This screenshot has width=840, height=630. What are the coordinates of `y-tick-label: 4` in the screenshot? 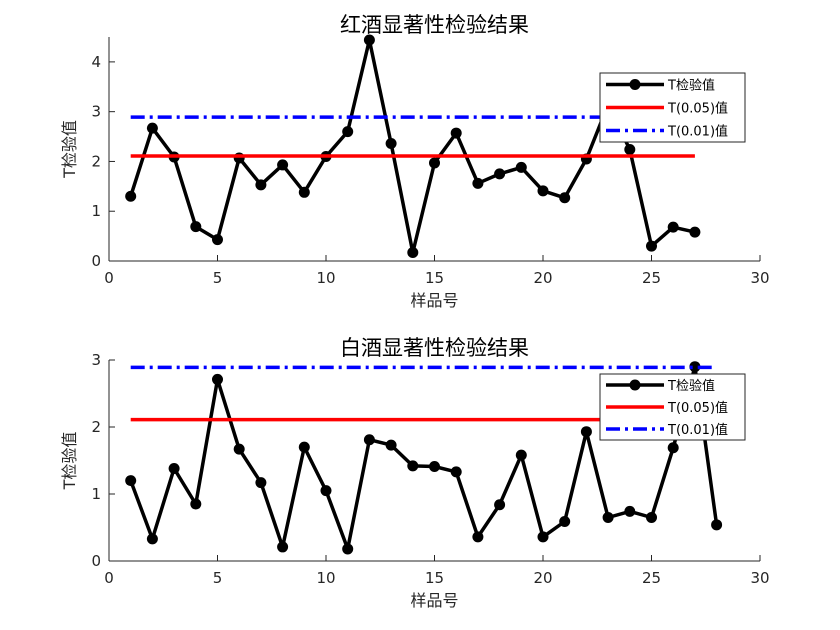 It's located at (96, 62).